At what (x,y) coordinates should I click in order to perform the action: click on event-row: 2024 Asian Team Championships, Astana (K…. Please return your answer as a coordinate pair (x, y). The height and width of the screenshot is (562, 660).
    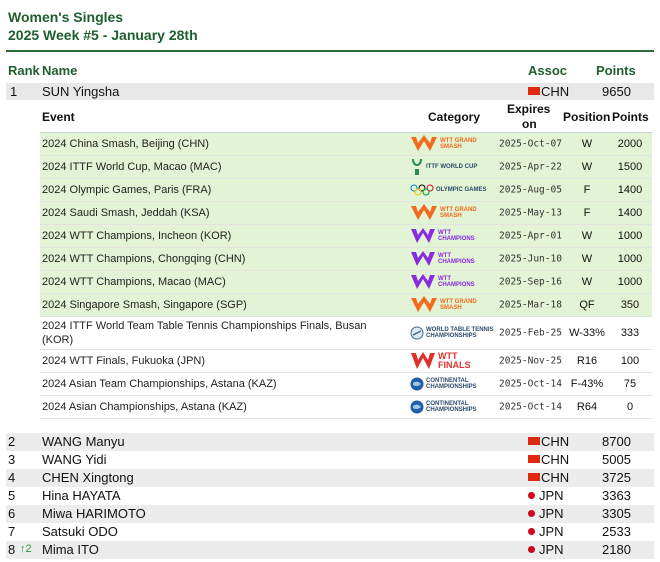
    Looking at the image, I should click on (346, 384).